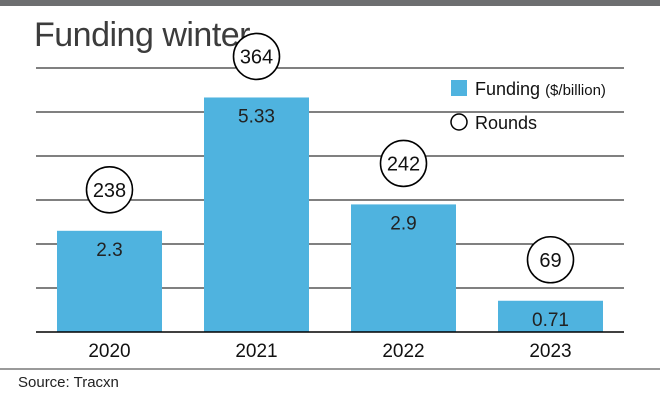 The width and height of the screenshot is (660, 402). Describe the element at coordinates (403, 223) in the screenshot. I see `funding-label-2022: 2.9` at that location.